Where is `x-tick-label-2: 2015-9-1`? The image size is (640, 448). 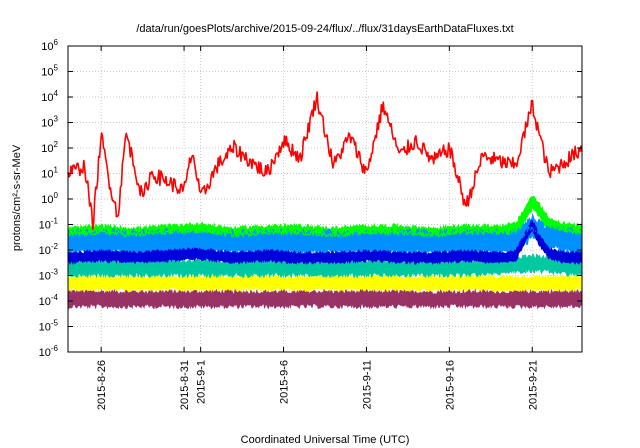
x-tick-label-2: 2015-9-1 is located at coordinates (202, 382).